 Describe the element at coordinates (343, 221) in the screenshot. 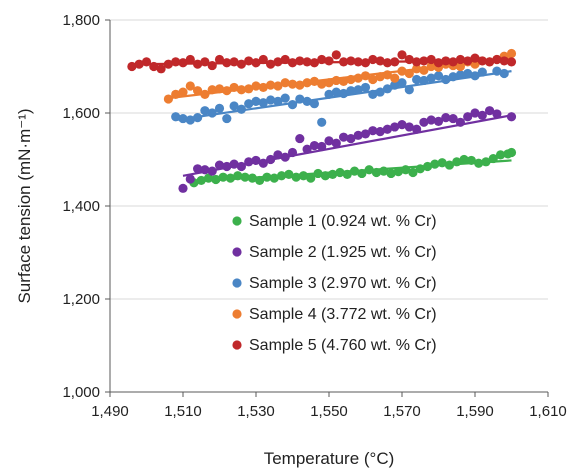

I see `legend-label: Sample 1 (0.924 wt. % Cr)` at that location.